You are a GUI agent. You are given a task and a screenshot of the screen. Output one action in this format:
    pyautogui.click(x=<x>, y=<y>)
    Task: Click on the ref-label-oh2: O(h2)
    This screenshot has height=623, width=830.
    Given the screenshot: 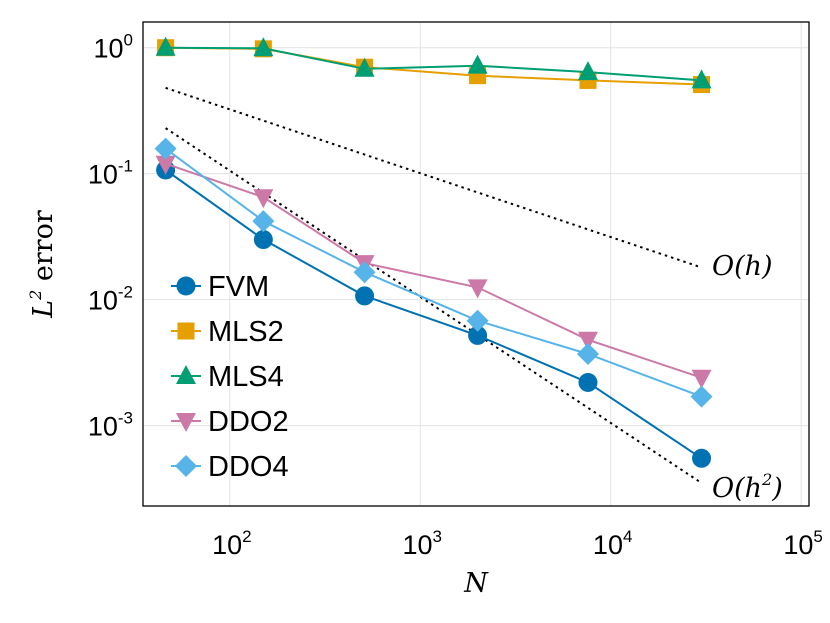 What is the action you would take?
    pyautogui.click(x=747, y=487)
    